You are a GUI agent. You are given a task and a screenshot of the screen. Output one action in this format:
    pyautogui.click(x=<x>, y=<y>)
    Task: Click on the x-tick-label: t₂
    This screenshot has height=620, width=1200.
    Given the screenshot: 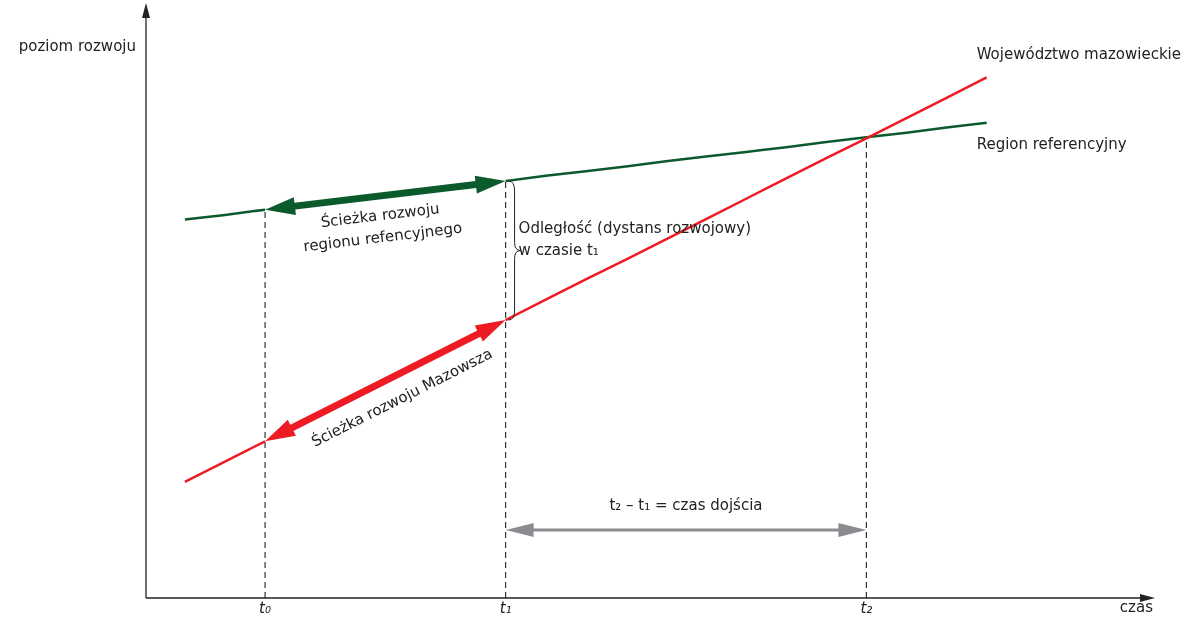 What is the action you would take?
    pyautogui.click(x=866, y=607)
    